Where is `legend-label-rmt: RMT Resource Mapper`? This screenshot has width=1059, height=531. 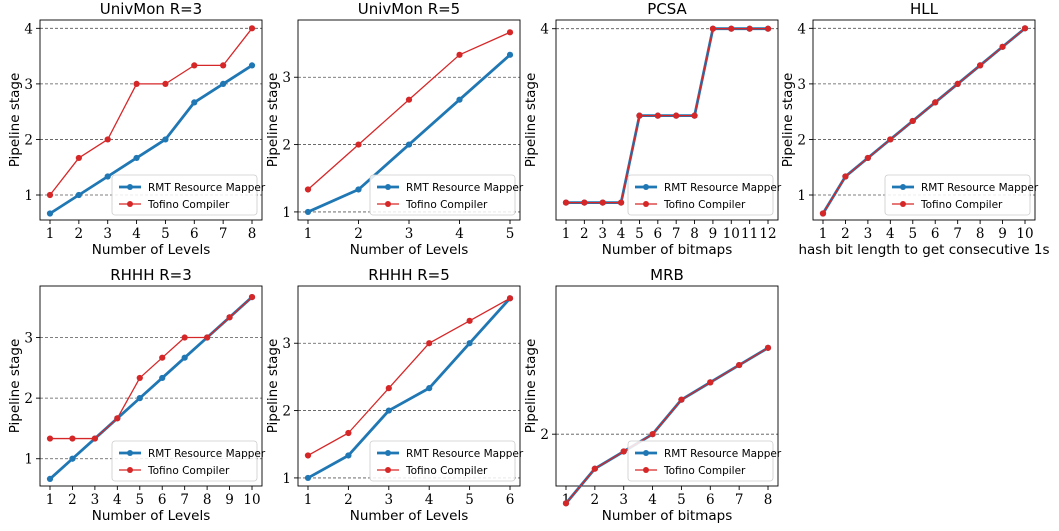
legend-label-rmt: RMT Resource Mapper is located at coordinates (723, 188).